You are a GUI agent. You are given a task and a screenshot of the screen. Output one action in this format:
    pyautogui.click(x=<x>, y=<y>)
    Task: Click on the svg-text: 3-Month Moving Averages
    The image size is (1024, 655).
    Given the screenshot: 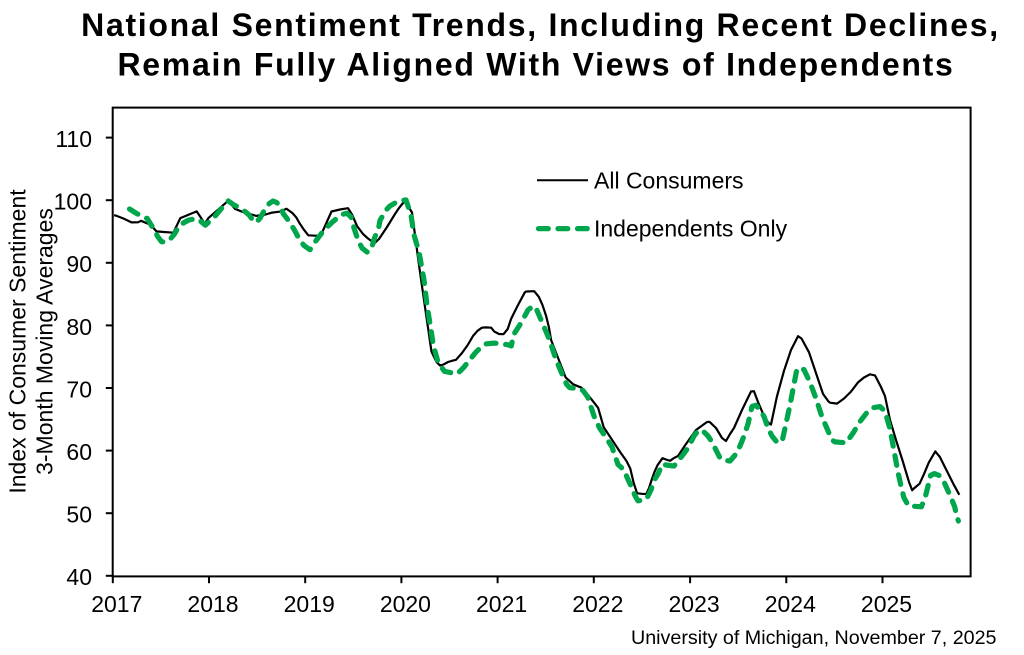 What is the action you would take?
    pyautogui.click(x=45, y=341)
    